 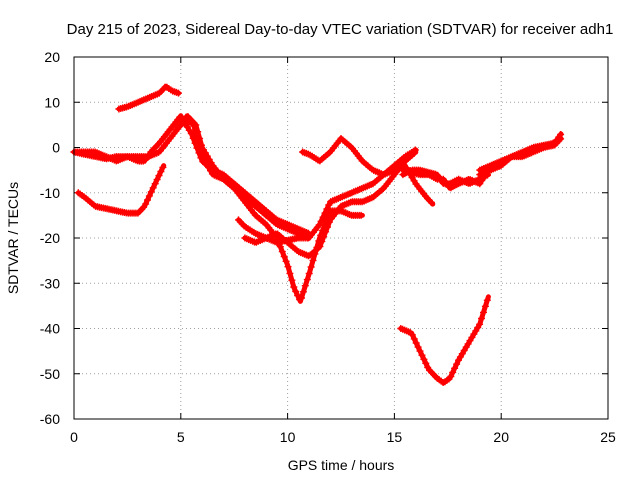 I want to click on y-tick-label: 10, so click(x=52, y=102).